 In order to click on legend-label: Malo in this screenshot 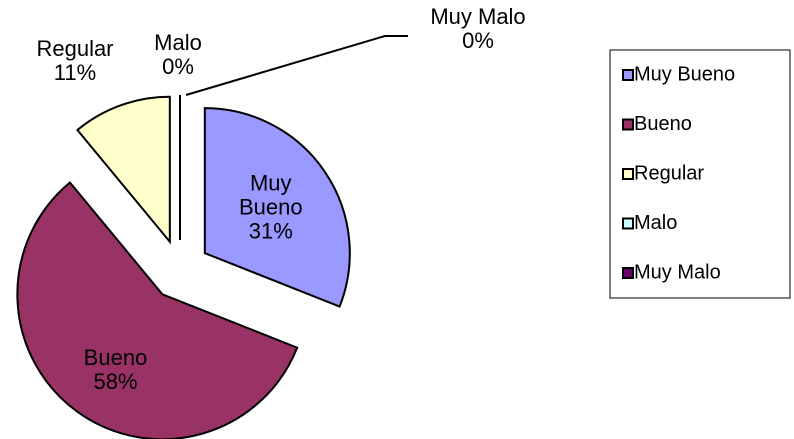, I will do `click(655, 223)`.